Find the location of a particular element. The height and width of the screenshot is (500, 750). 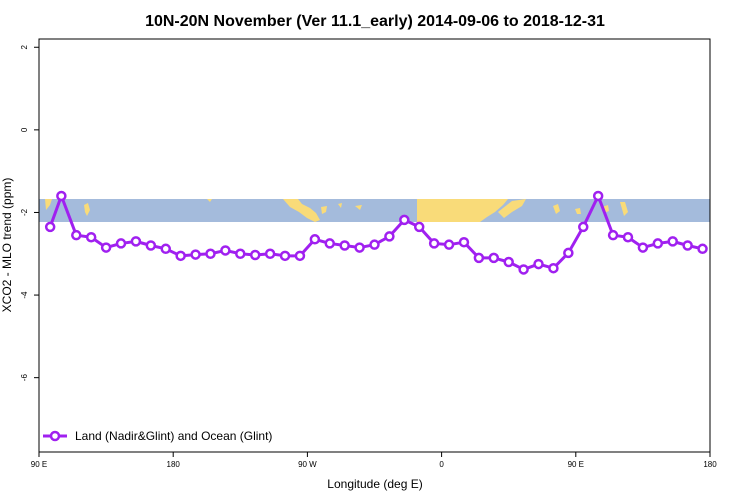

y-tick-label: 2 is located at coordinates (24, 46).